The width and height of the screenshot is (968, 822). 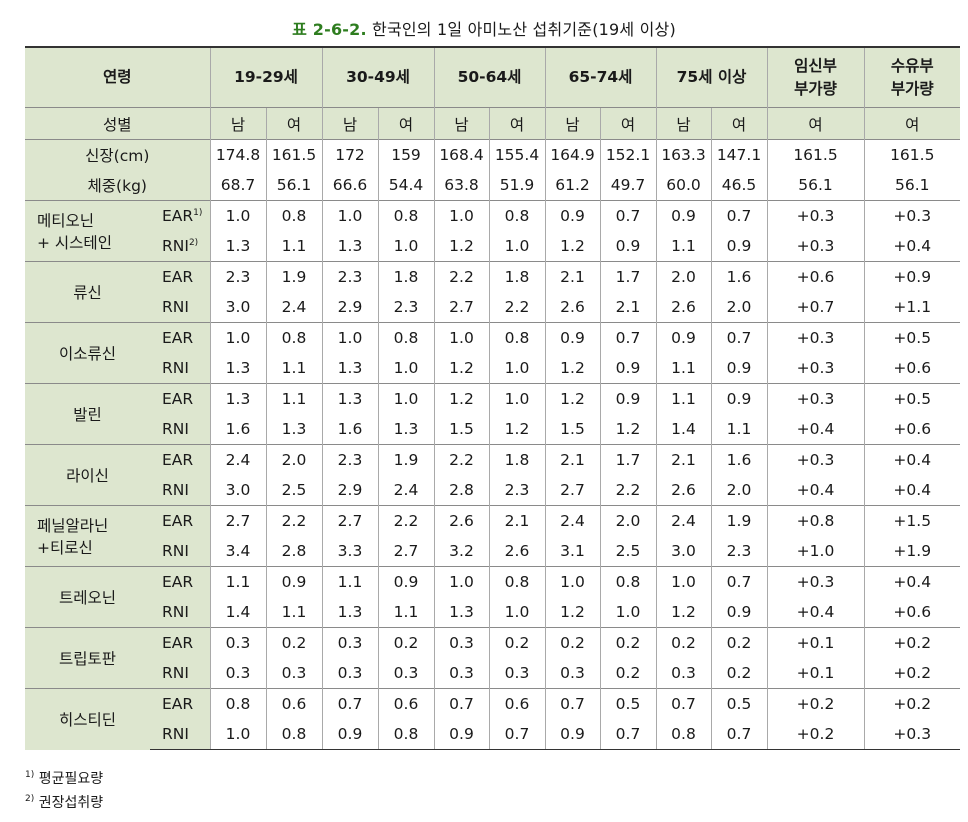 What do you see at coordinates (237, 612) in the screenshot?
I see `rni-value-cell: 1.4` at bounding box center [237, 612].